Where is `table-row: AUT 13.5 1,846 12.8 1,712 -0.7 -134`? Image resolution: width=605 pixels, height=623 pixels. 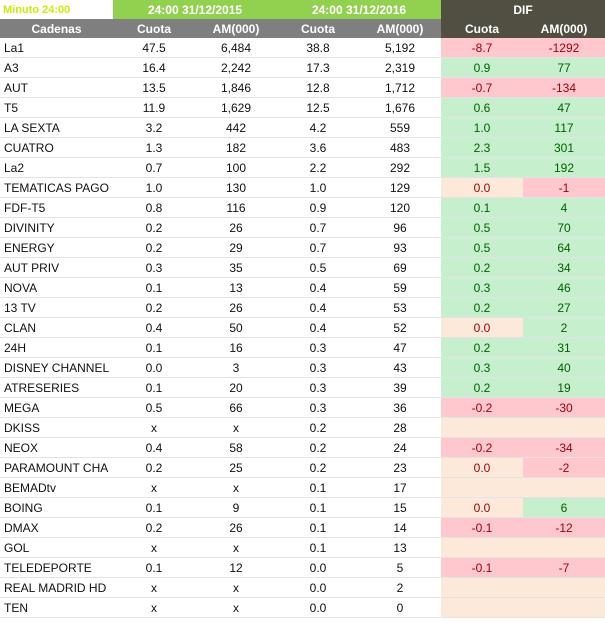 table-row: AUT 13.5 1,846 12.8 1,712 -0.7 -134 is located at coordinates (302, 87).